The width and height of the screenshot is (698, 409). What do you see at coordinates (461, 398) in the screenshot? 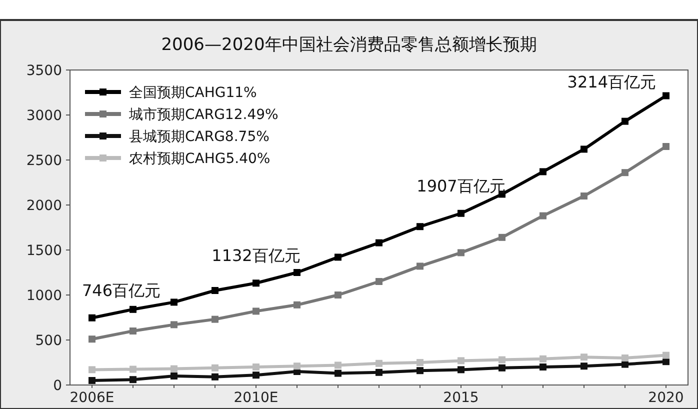
I see `x-tick-label: 2015` at bounding box center [461, 398].